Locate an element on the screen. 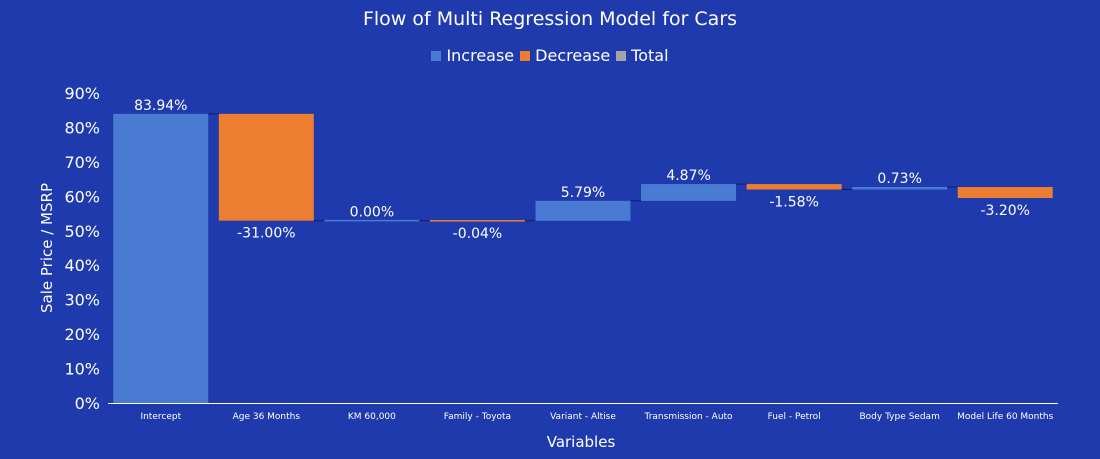 Image resolution: width=1100 pixels, height=459 pixels. y-tick-label: 40% is located at coordinates (82, 265).